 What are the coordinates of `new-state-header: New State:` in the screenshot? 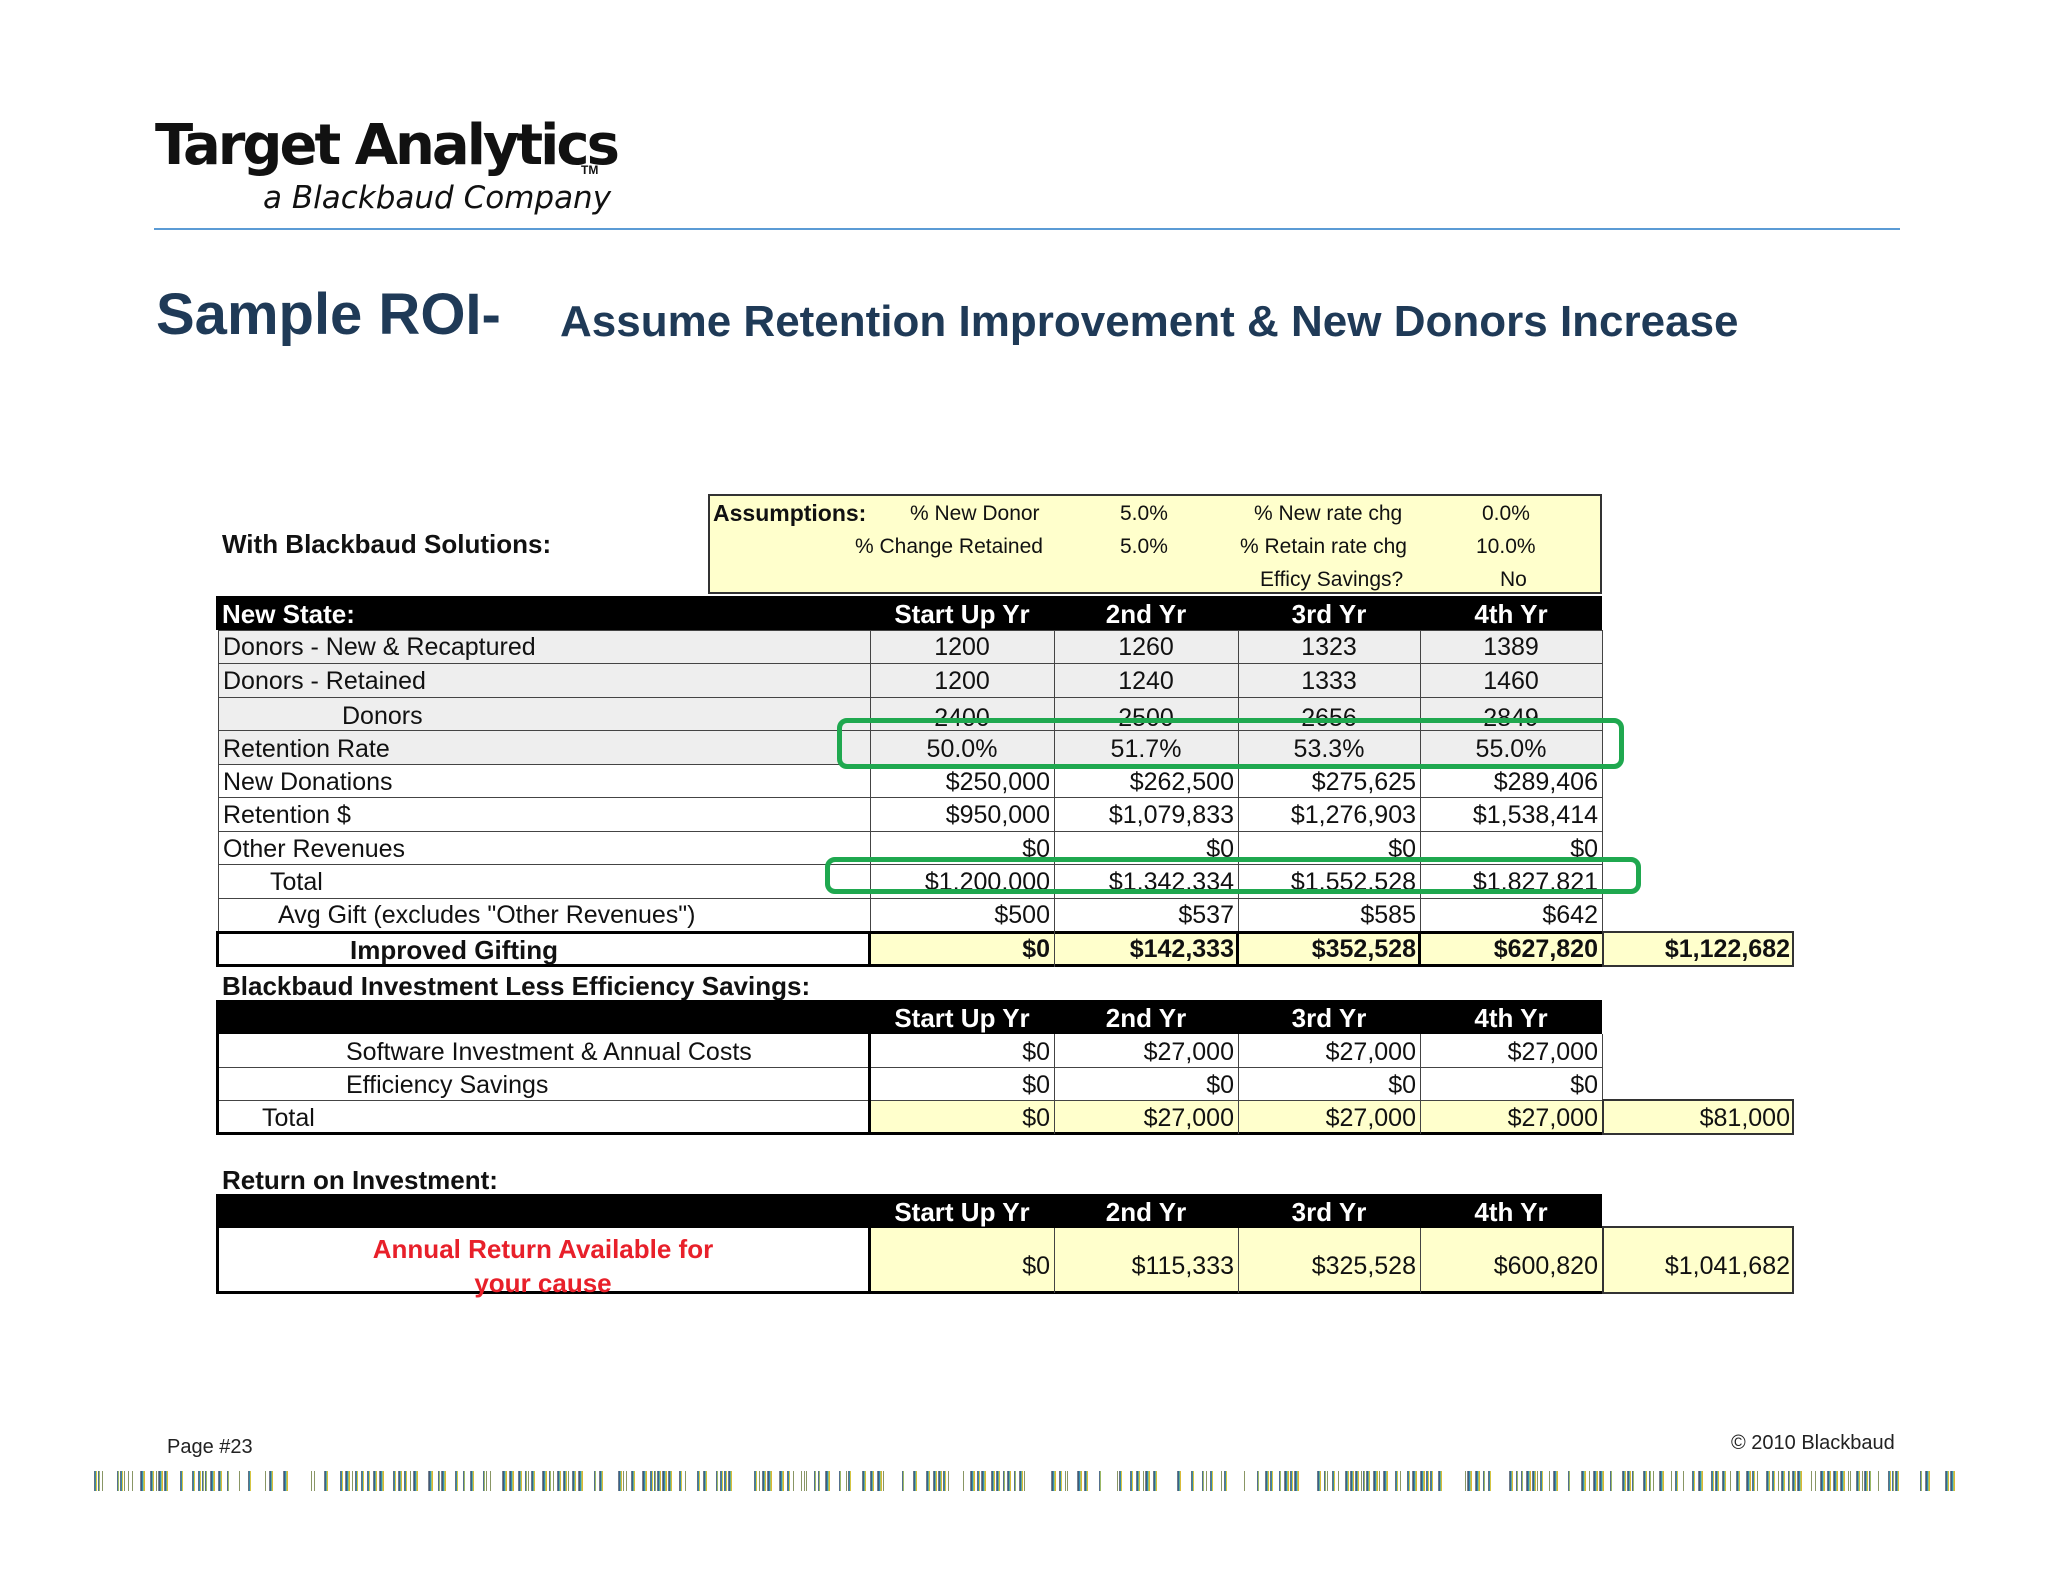 It's located at (288, 614).